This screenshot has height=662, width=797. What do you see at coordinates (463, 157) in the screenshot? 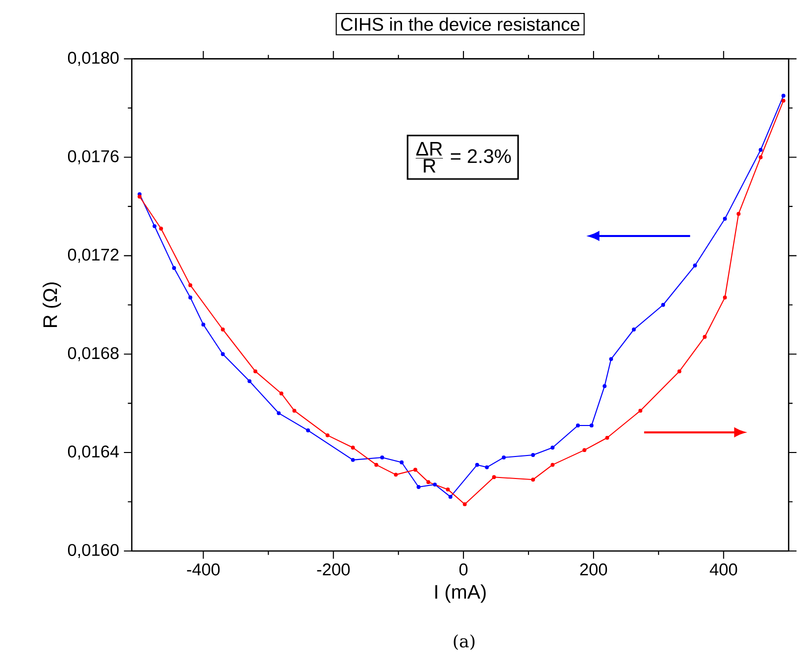
I see `annotation: $\frac{\mbox{ΔR}}{\mbox{R}}\mbox{ = 2.3\%}$` at bounding box center [463, 157].